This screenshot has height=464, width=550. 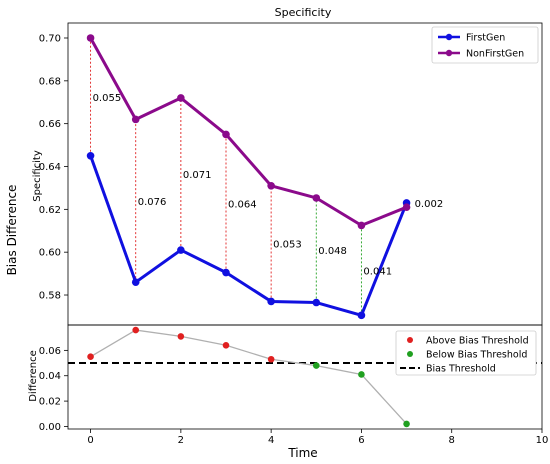 What do you see at coordinates (90, 440) in the screenshot?
I see `x-tick-label: 0` at bounding box center [90, 440].